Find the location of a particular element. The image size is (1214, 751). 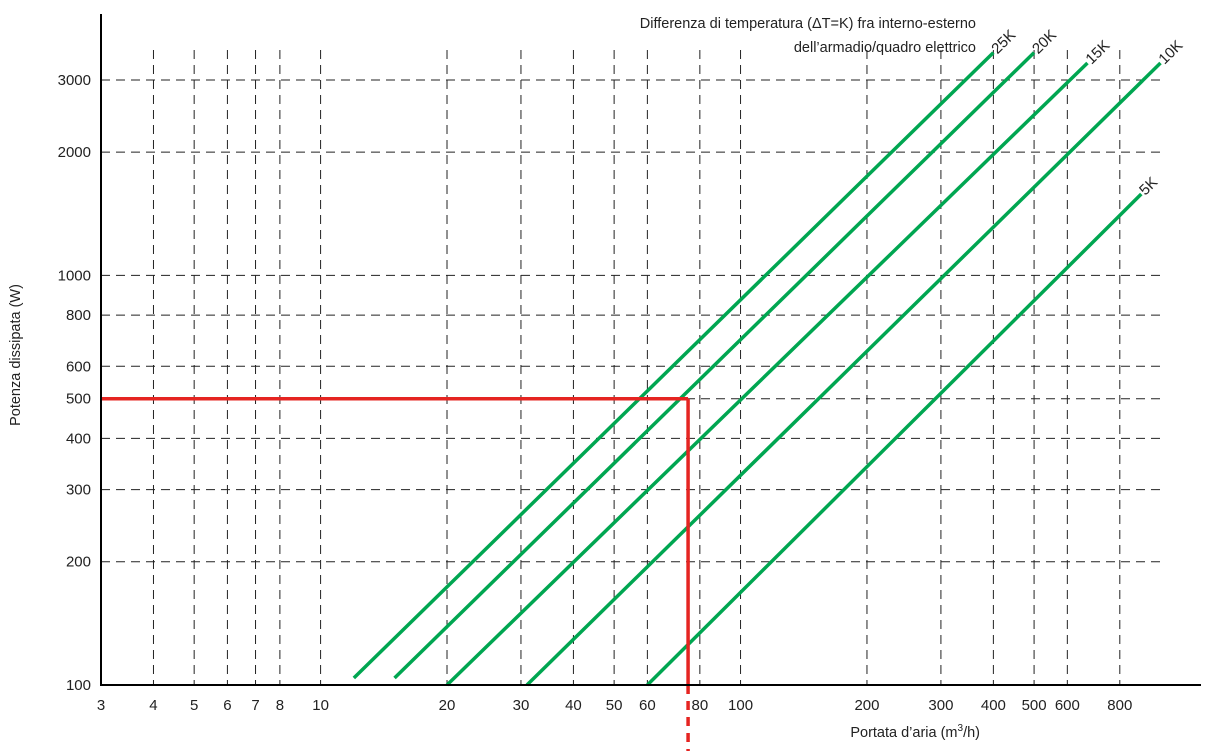

y-tick-label-400: 400 is located at coordinates (78, 438).